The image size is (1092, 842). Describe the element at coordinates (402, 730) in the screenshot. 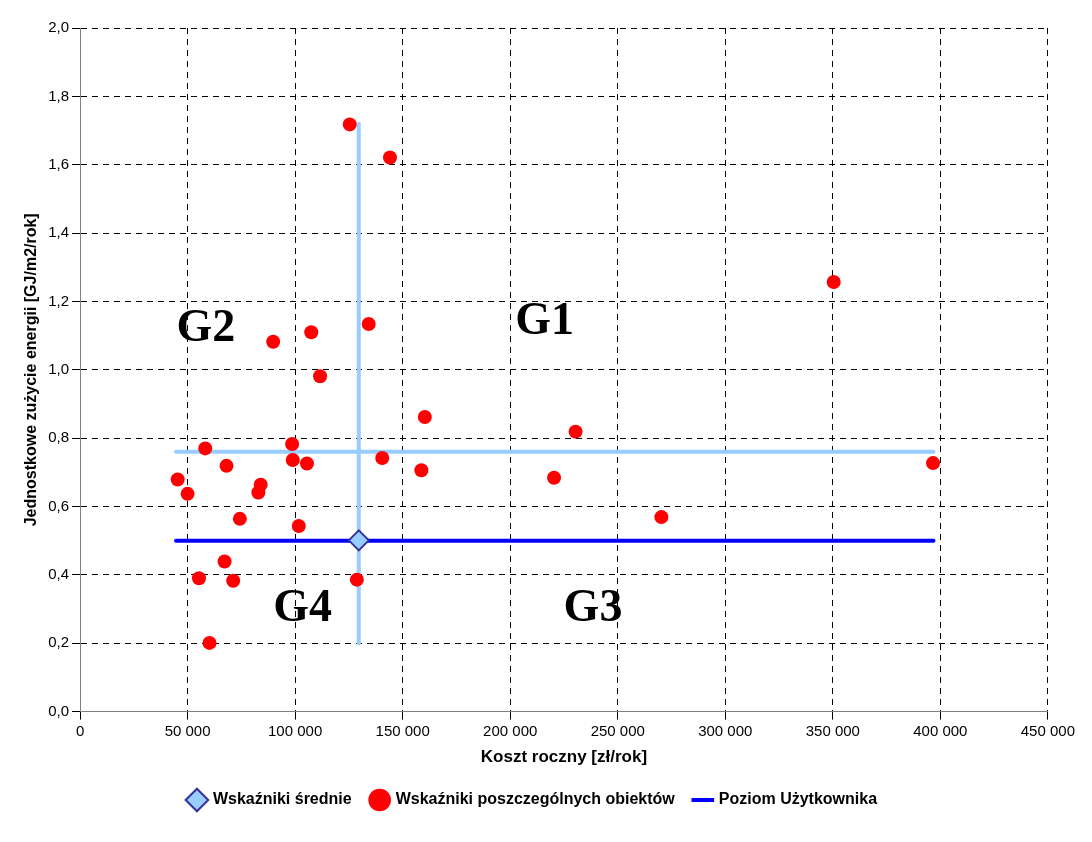

I see `x-tick-label: 150 000` at that location.